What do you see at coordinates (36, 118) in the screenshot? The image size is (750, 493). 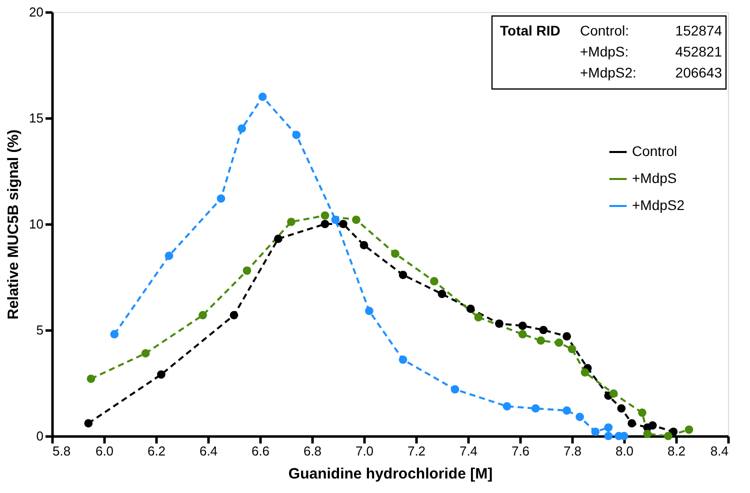 I see `y-tick-label: 15` at bounding box center [36, 118].